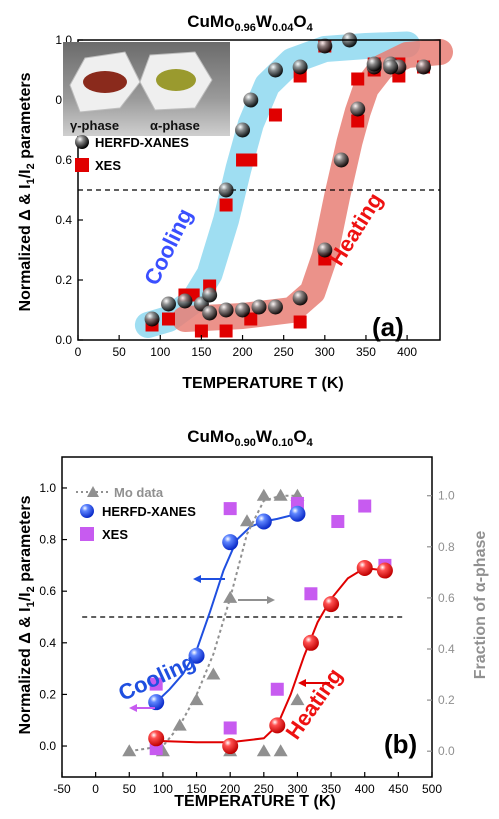 The height and width of the screenshot is (819, 499). I want to click on panel-b-label: (b), so click(400, 744).